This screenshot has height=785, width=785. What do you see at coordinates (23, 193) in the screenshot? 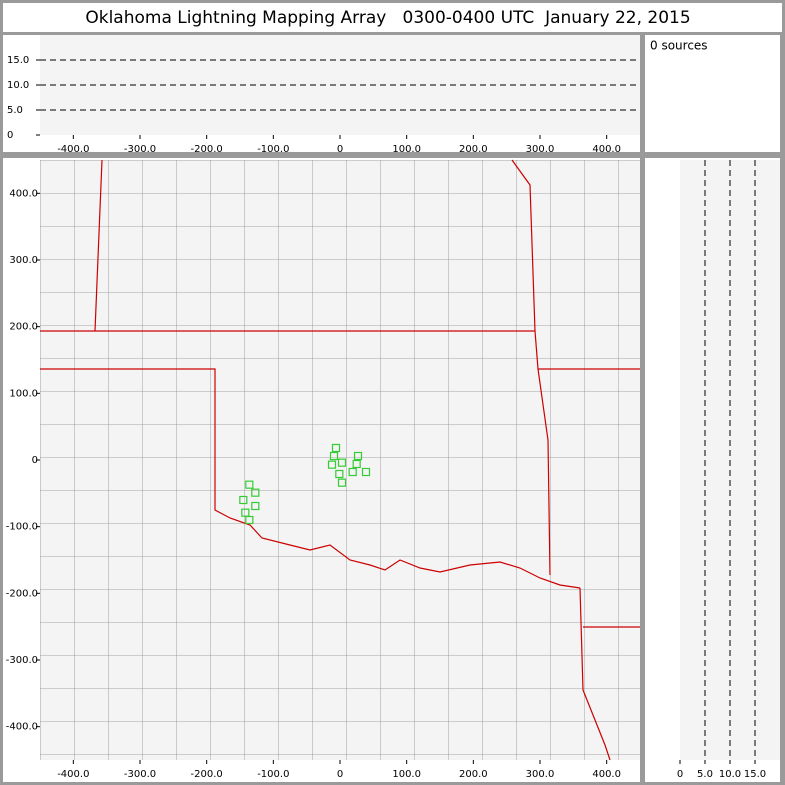
I see `y-tick-label: 400.0` at bounding box center [23, 193].